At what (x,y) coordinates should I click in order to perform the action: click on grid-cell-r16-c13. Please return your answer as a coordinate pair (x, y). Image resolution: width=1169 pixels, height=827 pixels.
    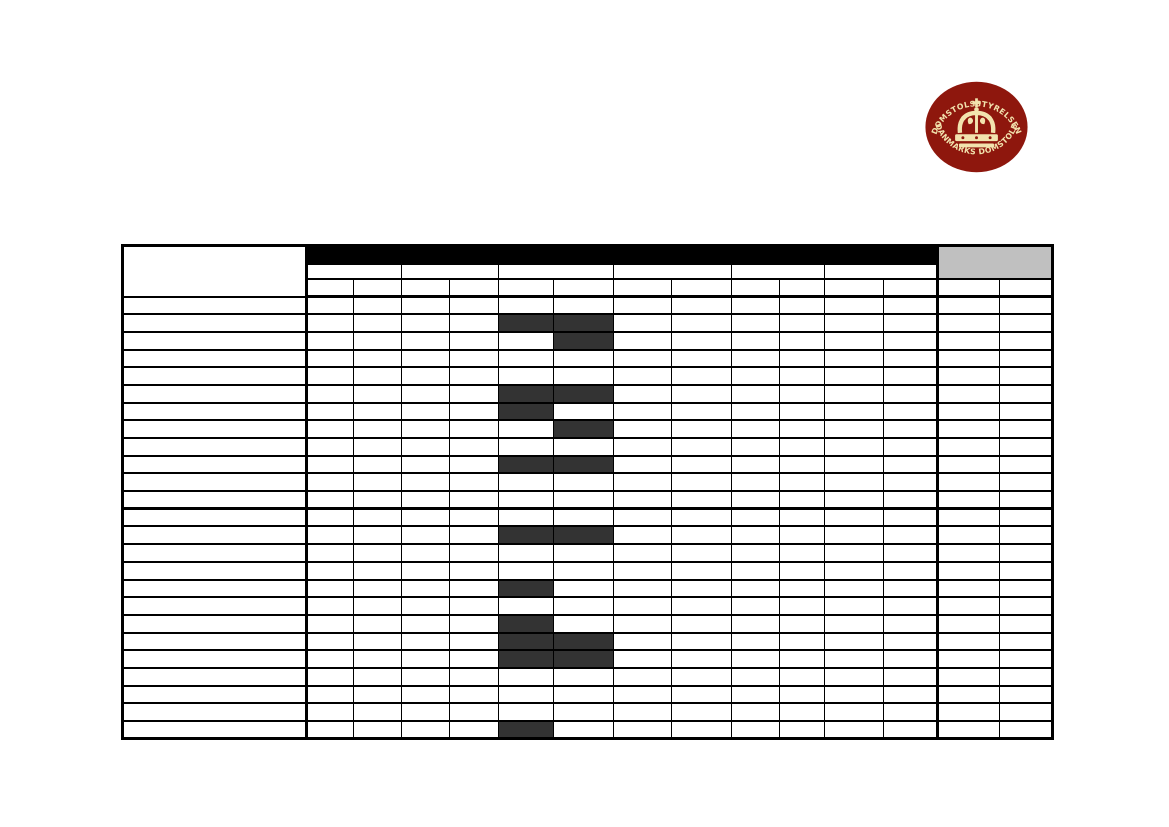
    Looking at the image, I should click on (968, 570).